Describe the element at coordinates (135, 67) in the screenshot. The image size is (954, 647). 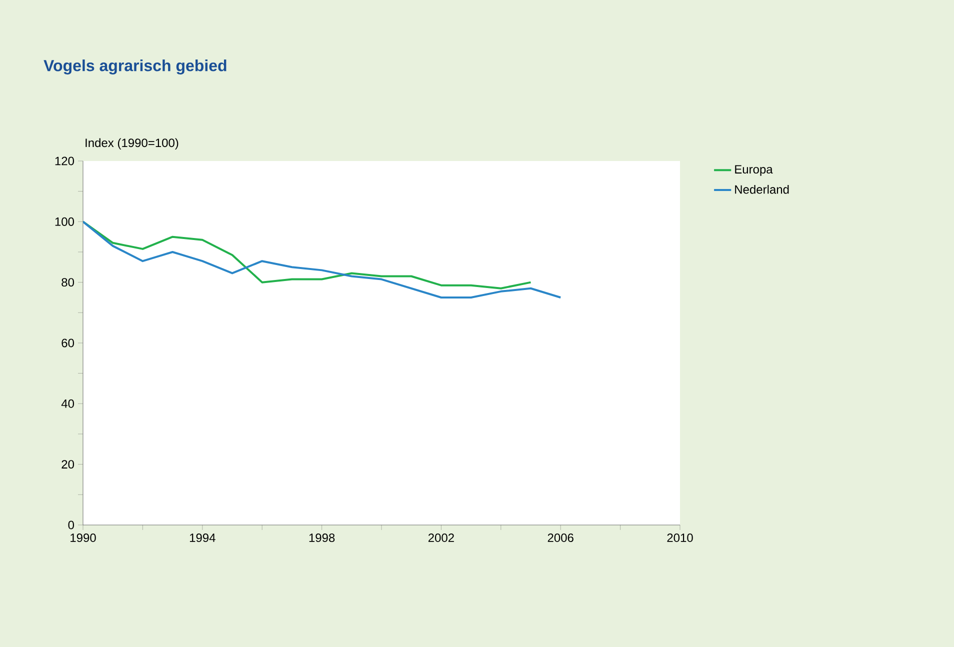
I see `chart-title: Vogels agrarisch gebied` at that location.